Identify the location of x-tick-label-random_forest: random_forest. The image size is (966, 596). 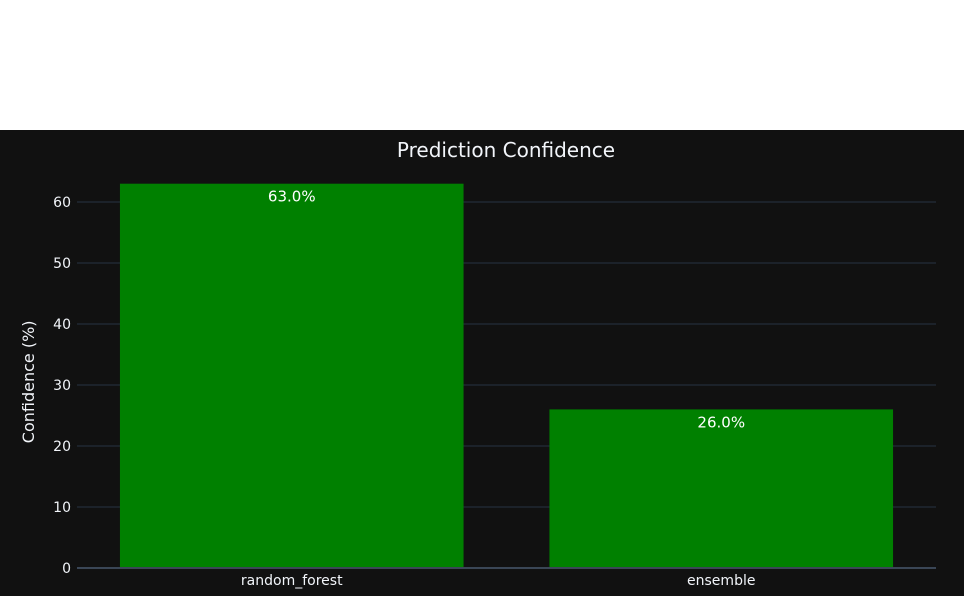
(292, 581).